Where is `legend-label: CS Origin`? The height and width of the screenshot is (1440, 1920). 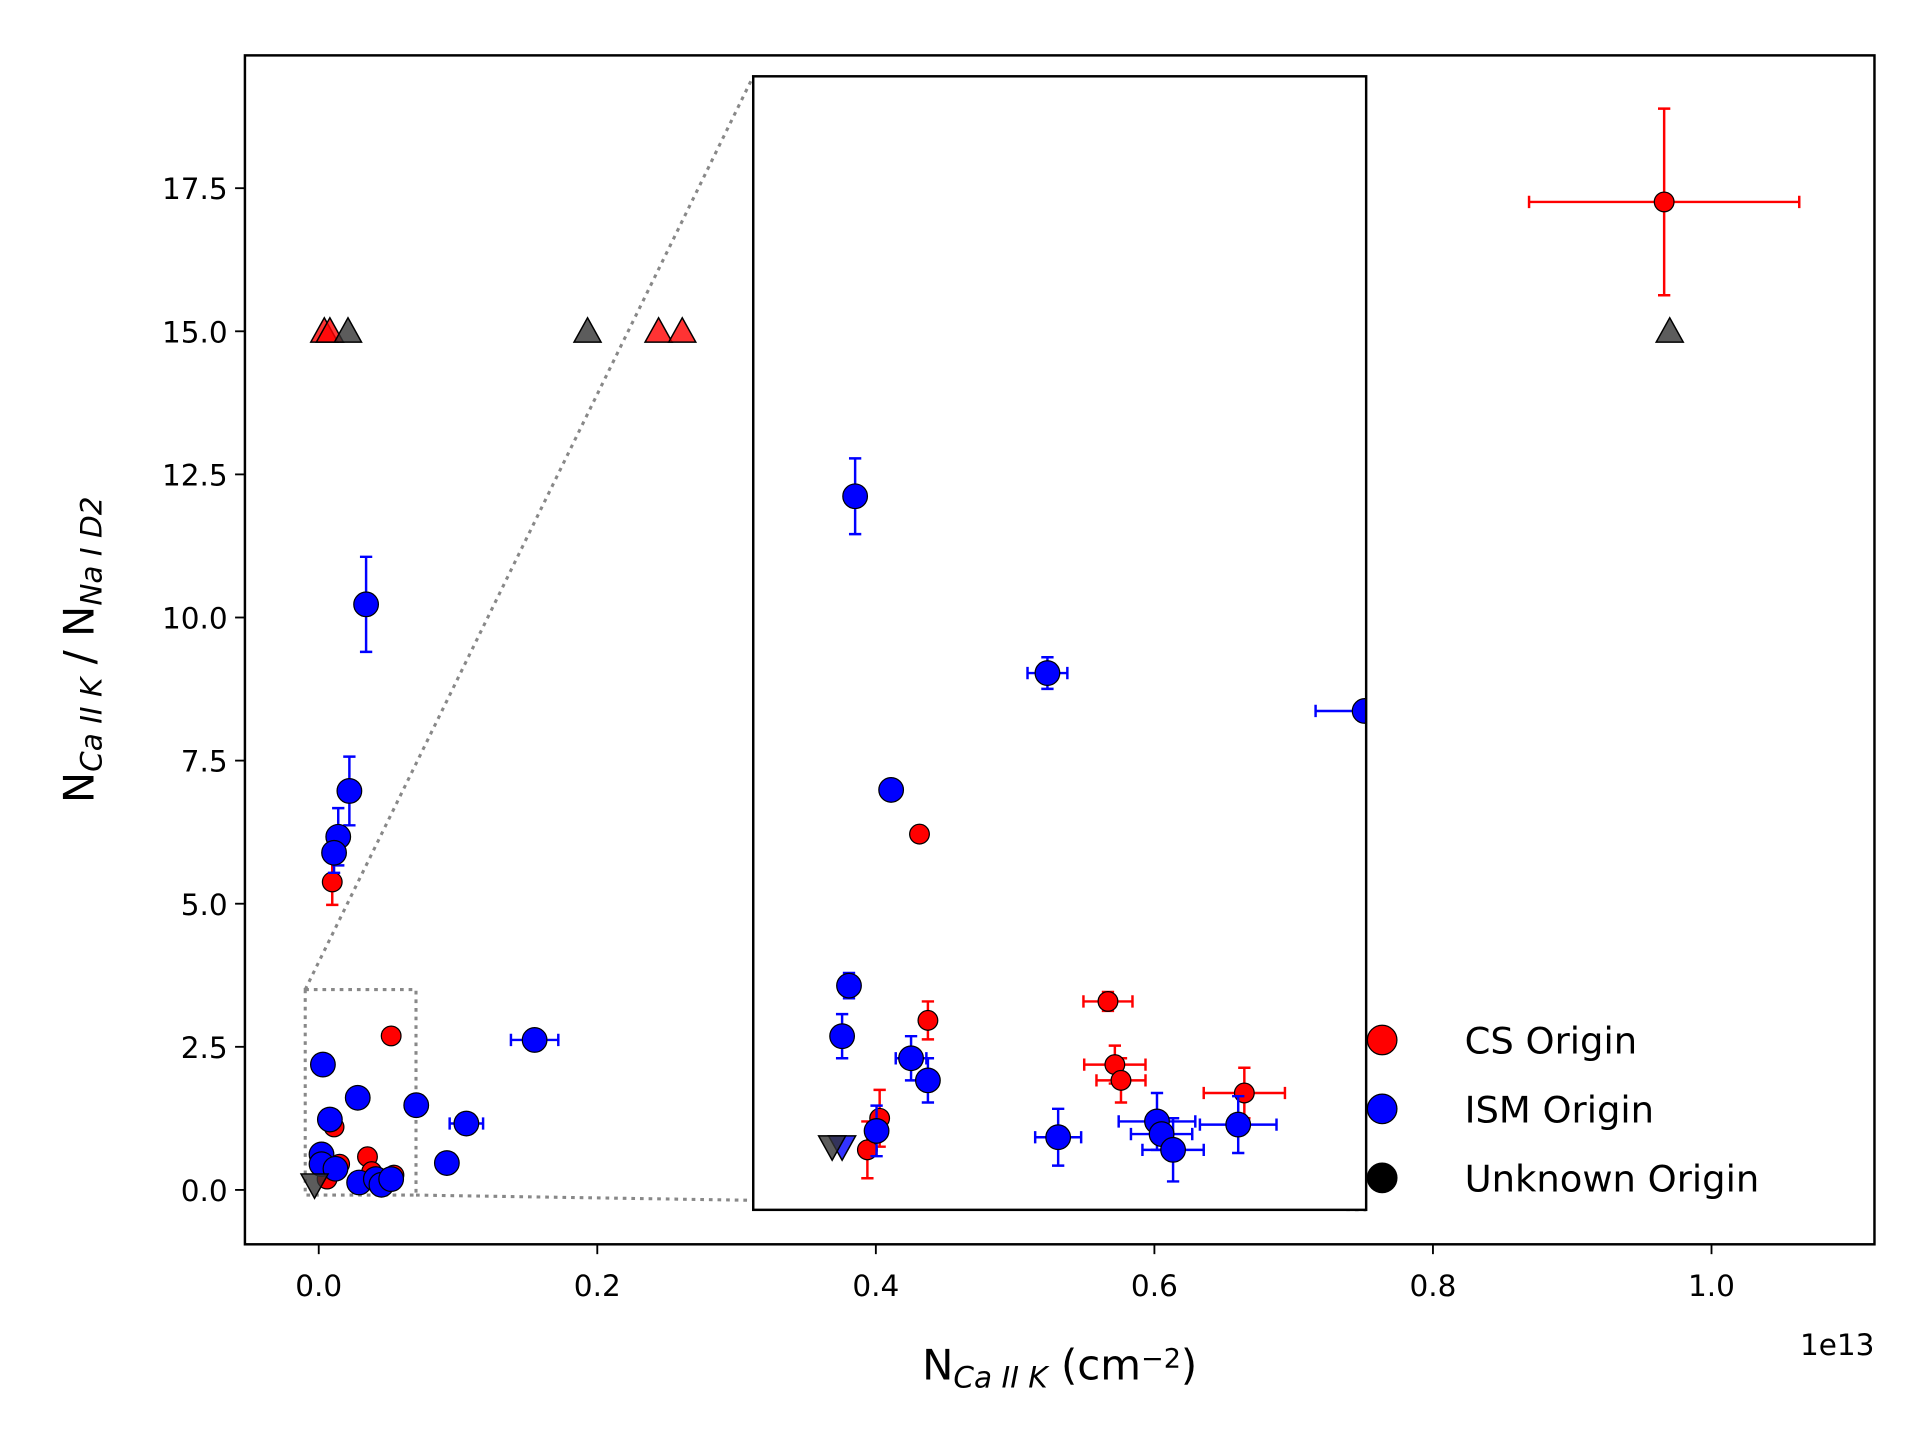 legend-label: CS Origin is located at coordinates (1551, 1041).